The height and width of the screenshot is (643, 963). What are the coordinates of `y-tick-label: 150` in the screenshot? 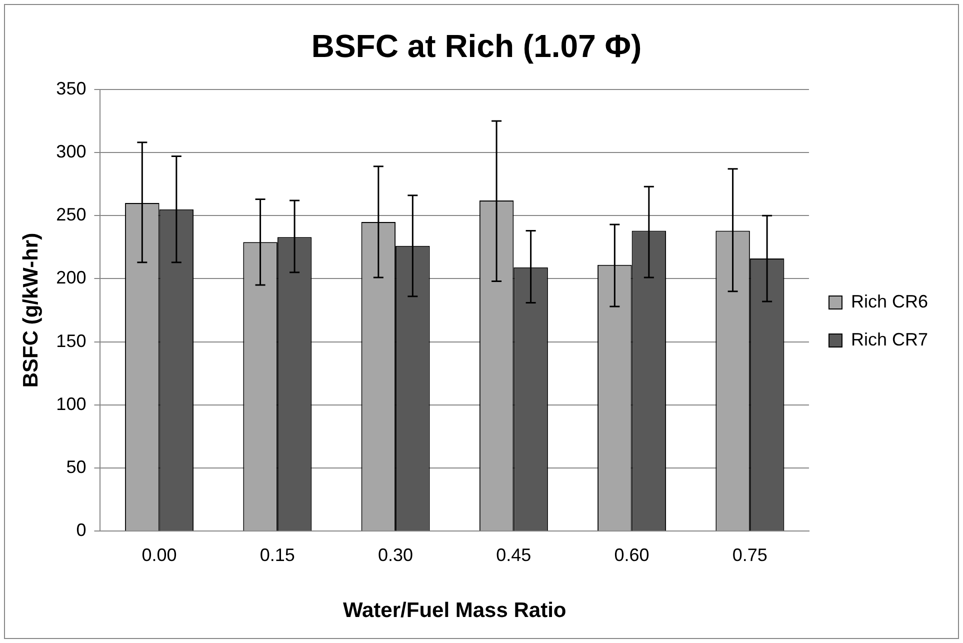 It's located at (71, 340).